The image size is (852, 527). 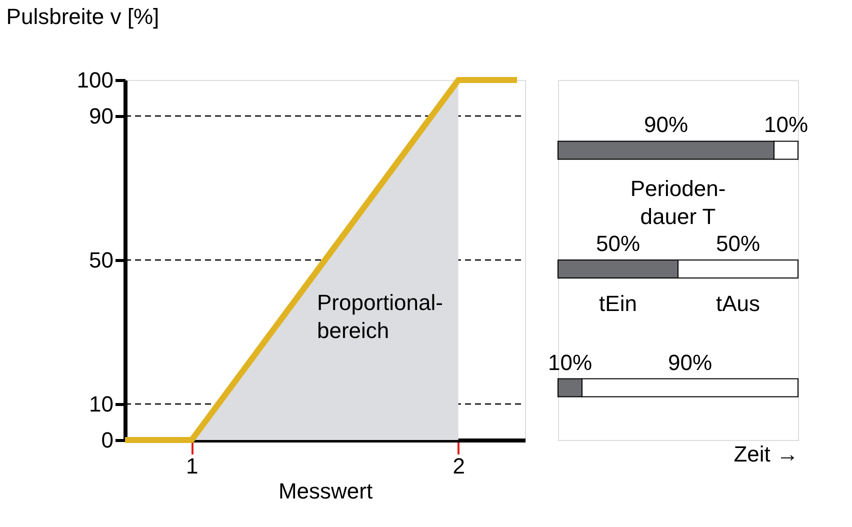 I want to click on annotation: Perioden- dauer T, so click(x=678, y=203).